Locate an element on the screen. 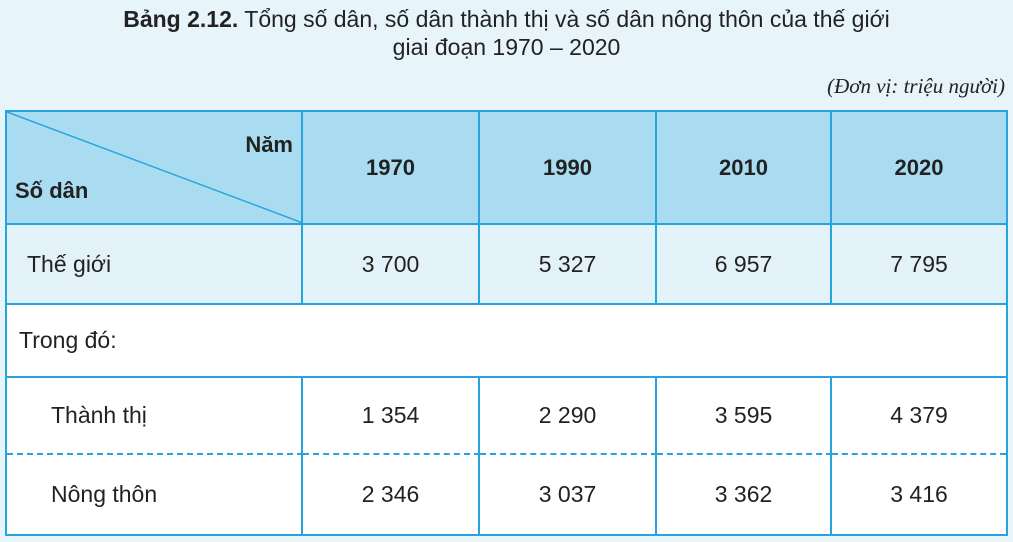 Image resolution: width=1013 pixels, height=542 pixels. value-cell: 3 416 is located at coordinates (919, 494).